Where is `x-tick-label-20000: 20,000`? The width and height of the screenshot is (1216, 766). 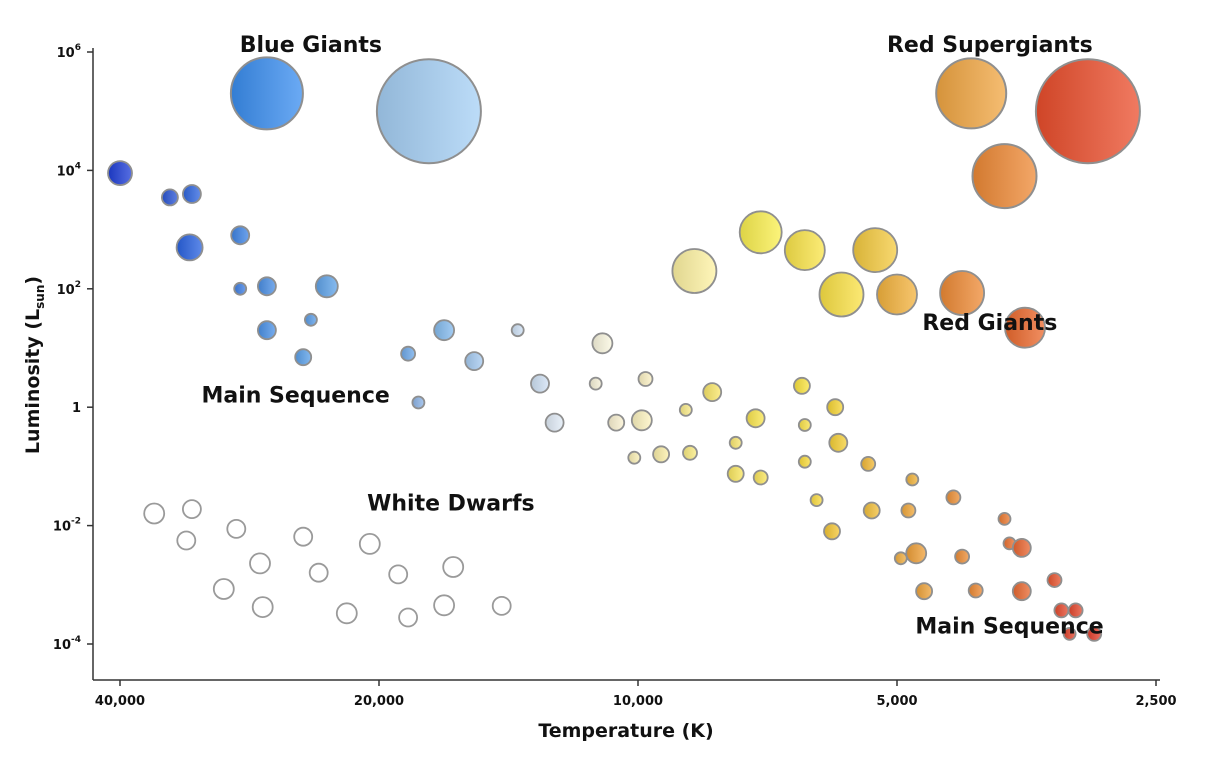
x-tick-label-20000: 20,000 is located at coordinates (379, 701).